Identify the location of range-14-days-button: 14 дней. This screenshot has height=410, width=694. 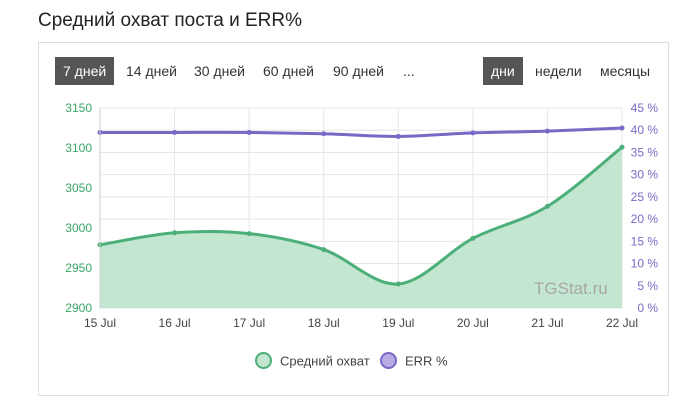
(151, 71).